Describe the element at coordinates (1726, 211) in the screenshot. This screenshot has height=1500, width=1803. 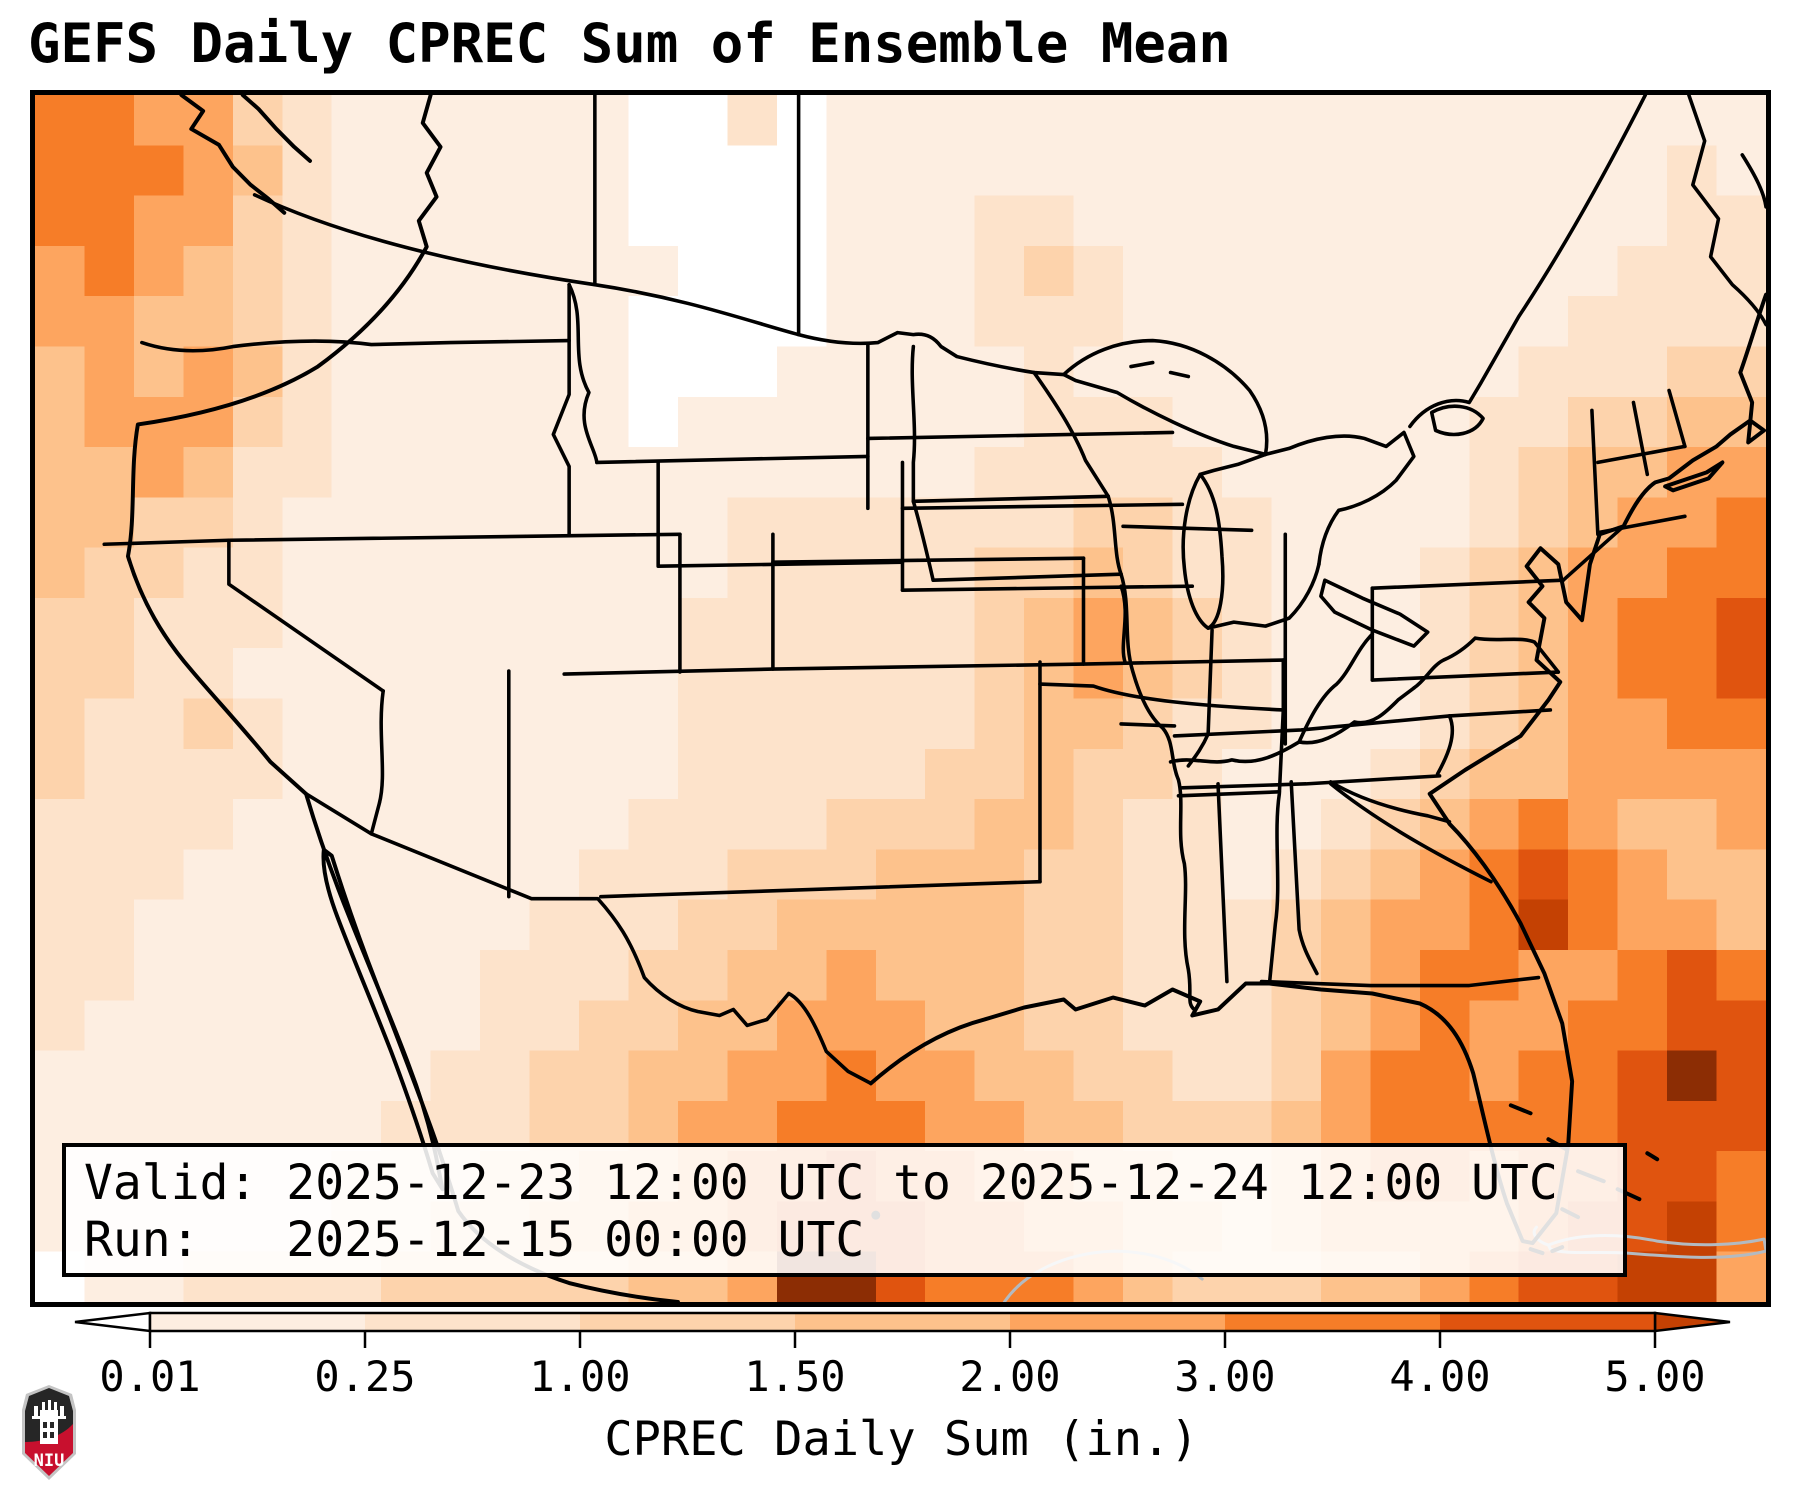
I see `maine-canada` at that location.